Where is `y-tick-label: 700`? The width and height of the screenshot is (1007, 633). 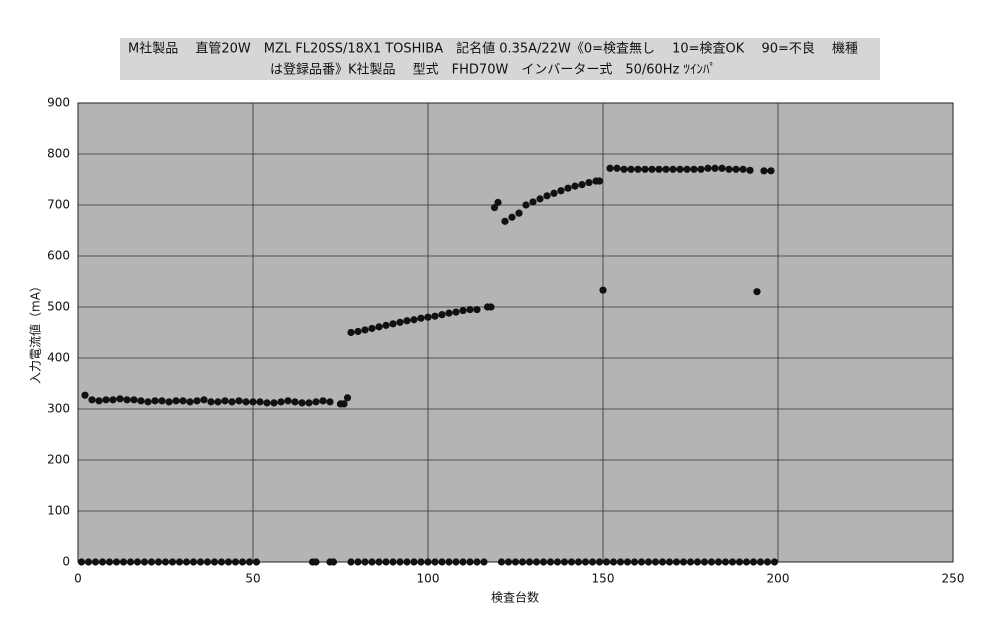
y-tick-label: 700 is located at coordinates (58, 205).